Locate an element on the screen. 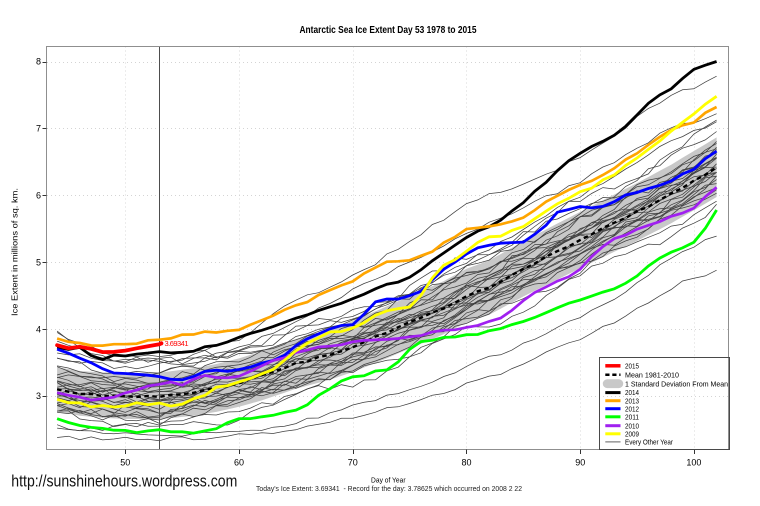  svg-text: 100 is located at coordinates (693, 463).